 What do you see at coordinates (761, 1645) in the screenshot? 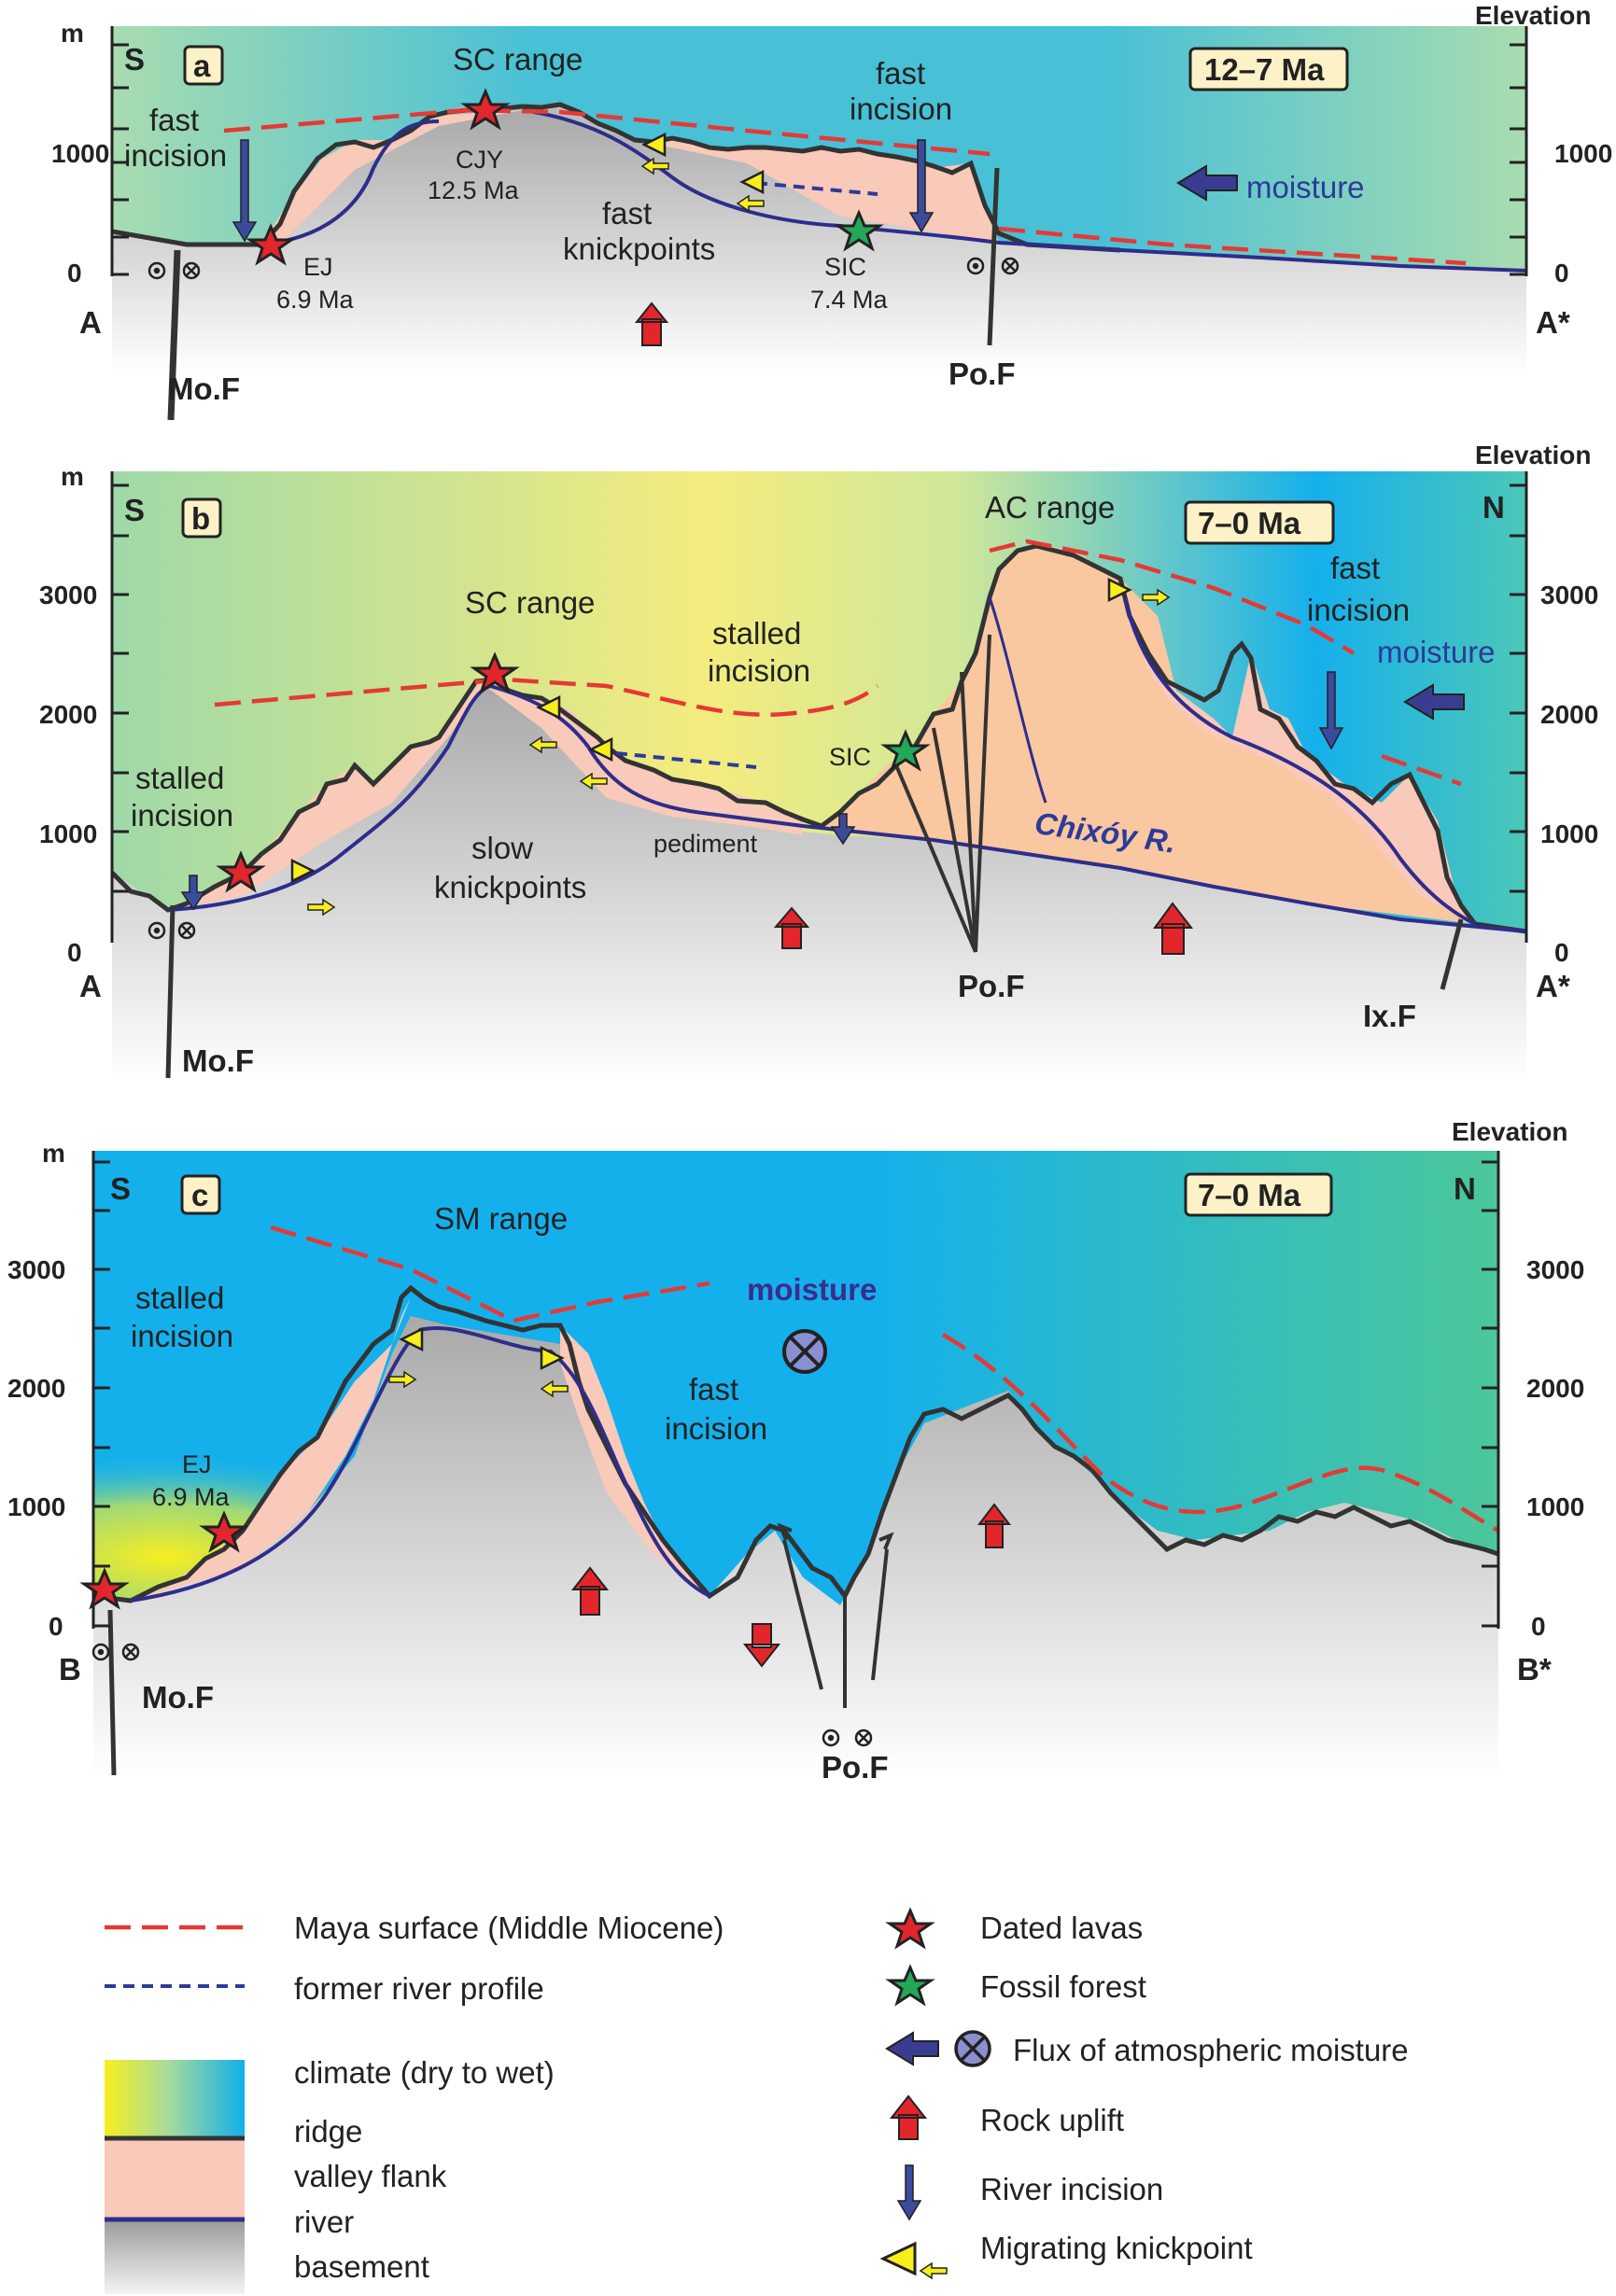
I see `panel-c-subsidence-arrow` at bounding box center [761, 1645].